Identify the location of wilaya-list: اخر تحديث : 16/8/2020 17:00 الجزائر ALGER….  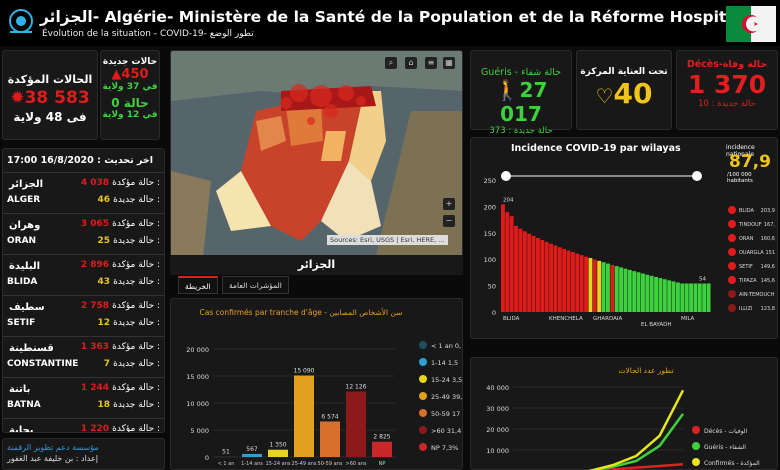
(83, 290).